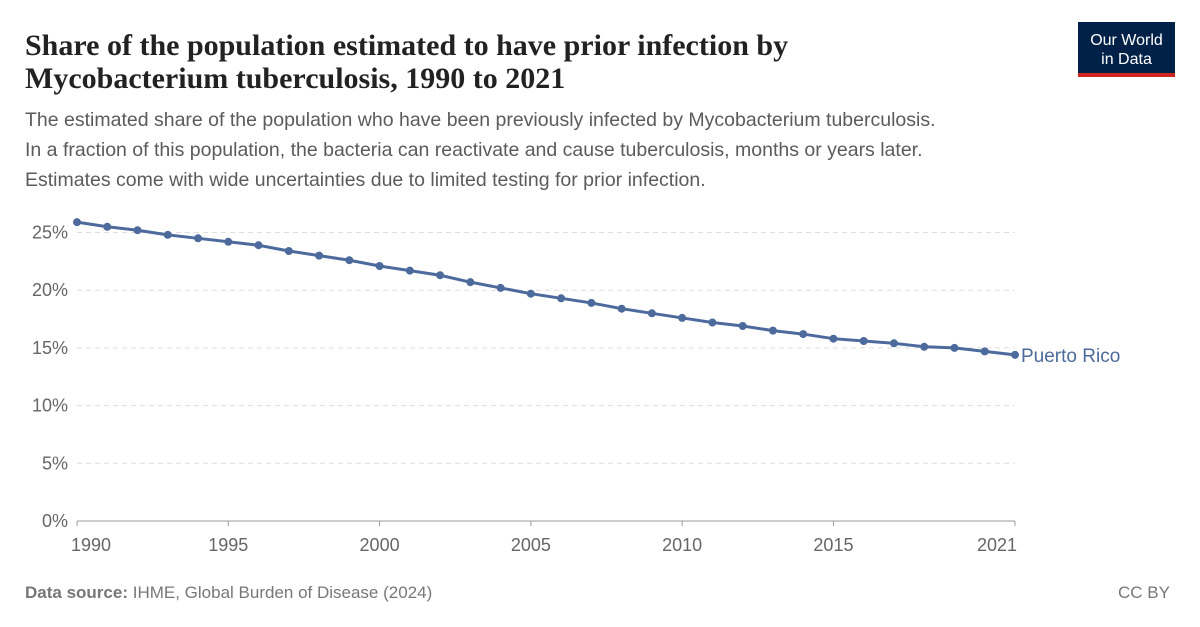 This screenshot has width=1200, height=627. I want to click on y-tick-label: 5%, so click(55, 463).